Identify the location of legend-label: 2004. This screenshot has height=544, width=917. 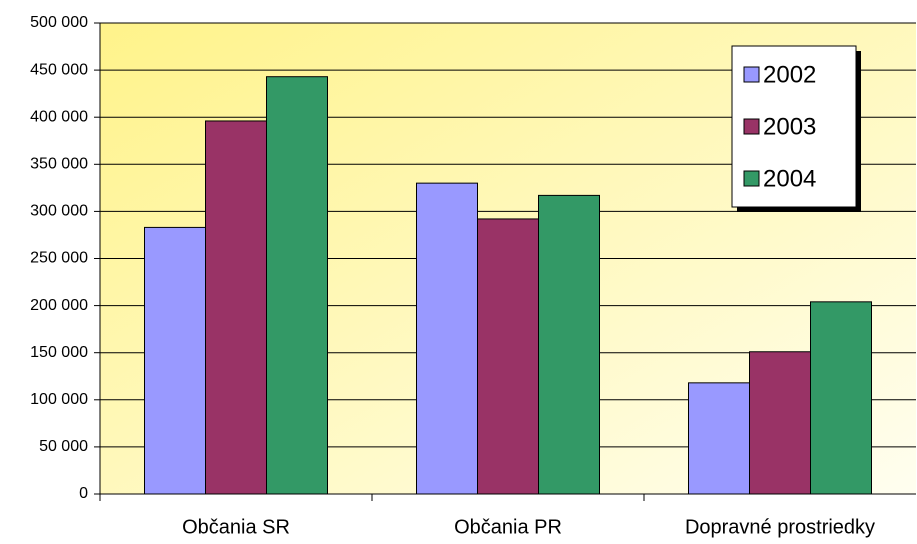
(789, 178).